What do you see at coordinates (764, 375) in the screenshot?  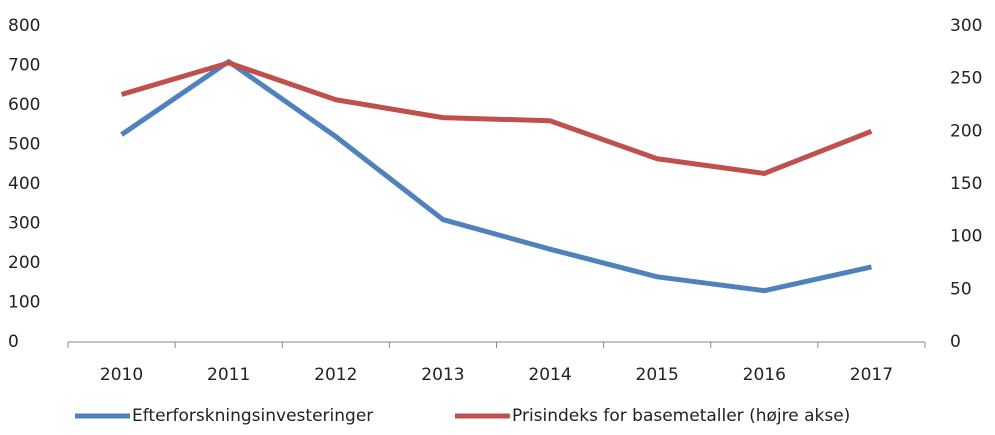 I see `x-tick-label: 2016` at bounding box center [764, 375].